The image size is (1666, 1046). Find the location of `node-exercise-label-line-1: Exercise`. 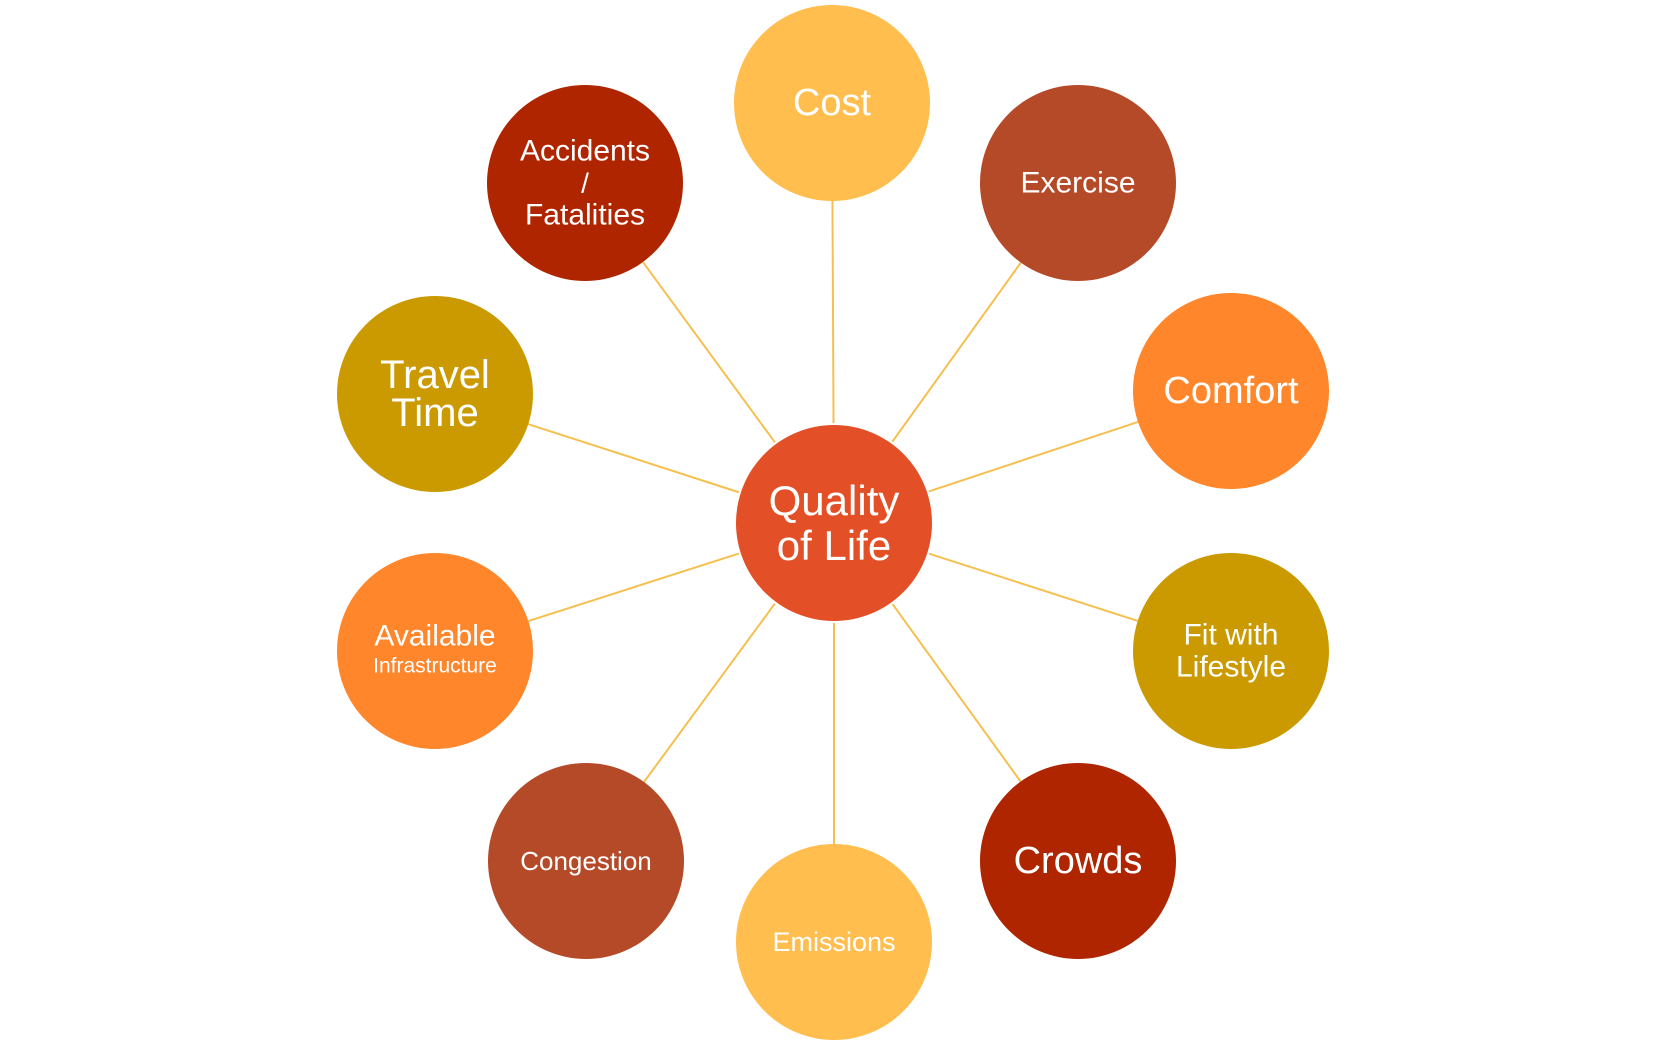

node-exercise-label-line-1: Exercise is located at coordinates (1077, 183).